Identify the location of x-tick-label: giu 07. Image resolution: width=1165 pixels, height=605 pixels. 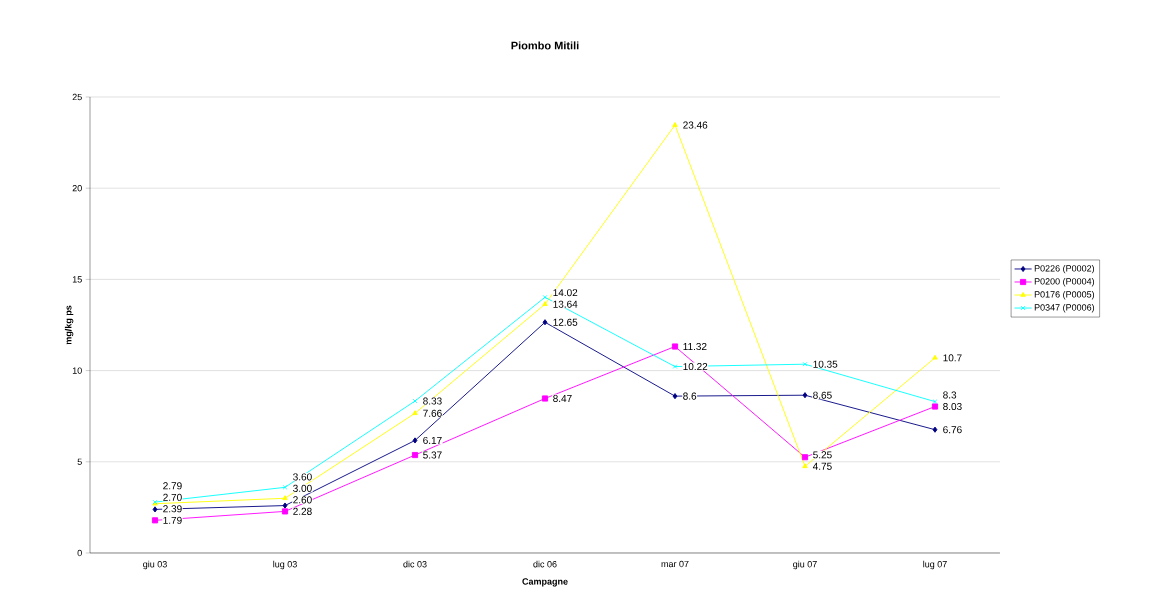
(805, 565).